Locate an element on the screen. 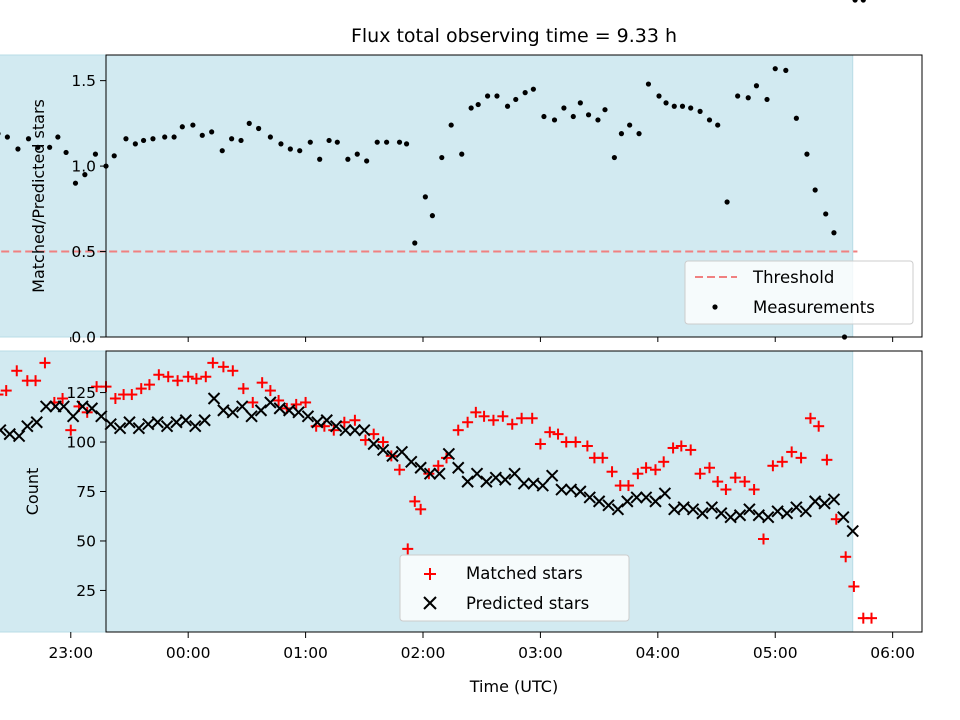  time-tick-label: 02:00 is located at coordinates (423, 653).